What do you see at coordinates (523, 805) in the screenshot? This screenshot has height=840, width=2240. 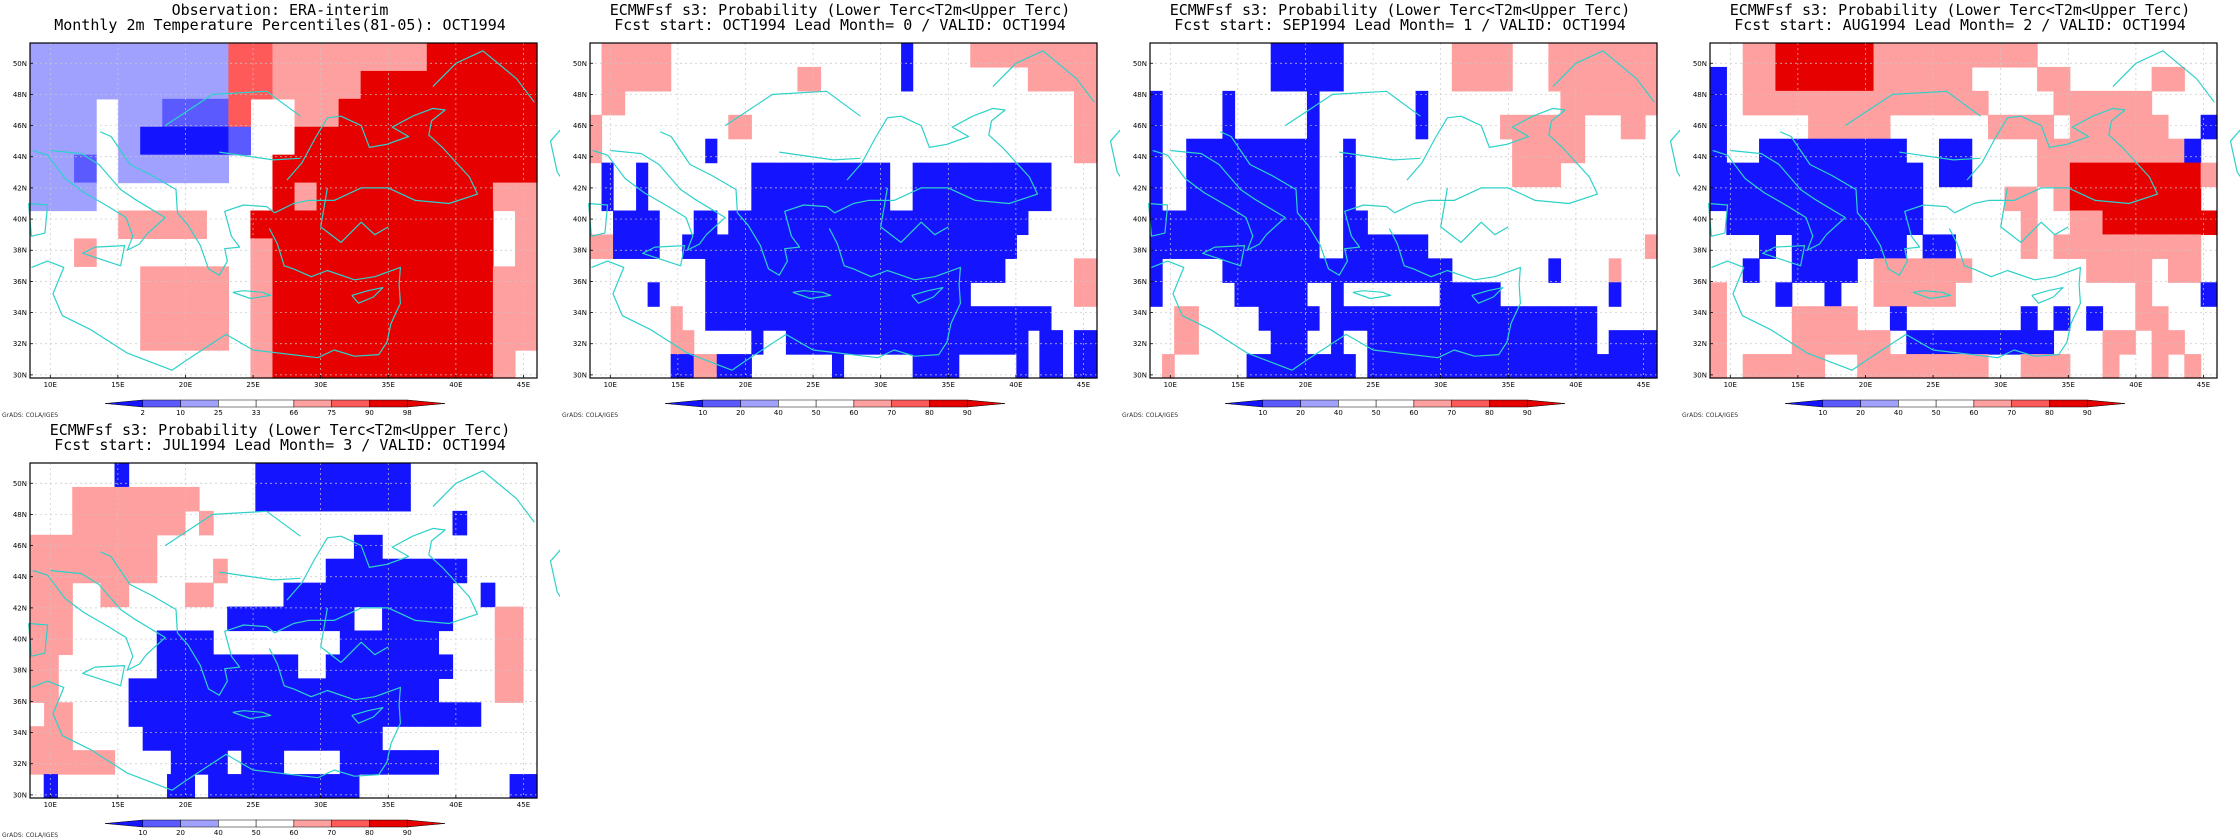 I see `lon-tick-label: 45E` at bounding box center [523, 805].